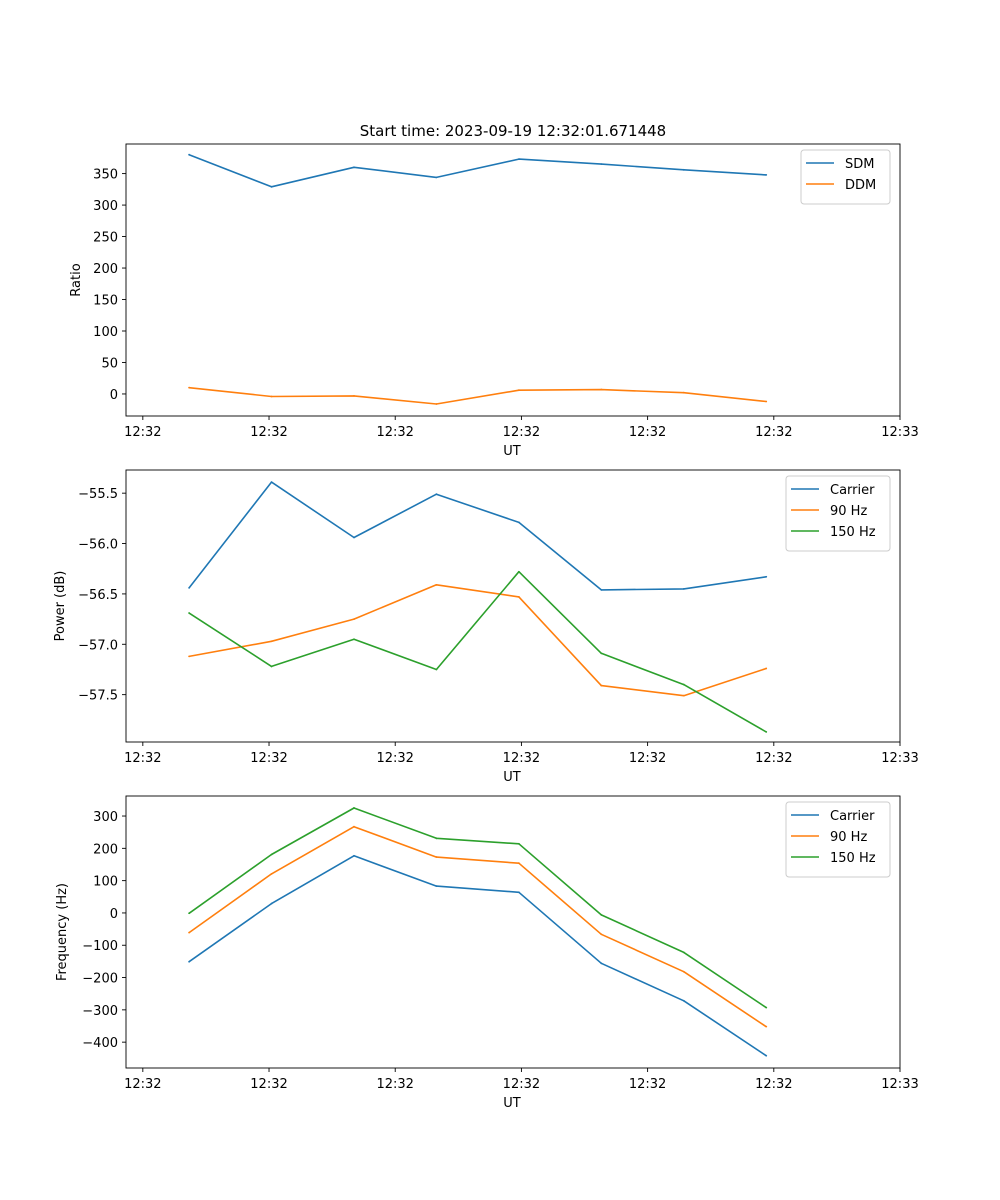 The image size is (1000, 1200). Describe the element at coordinates (100, 1043) in the screenshot. I see `y-tick-label: −400` at that location.